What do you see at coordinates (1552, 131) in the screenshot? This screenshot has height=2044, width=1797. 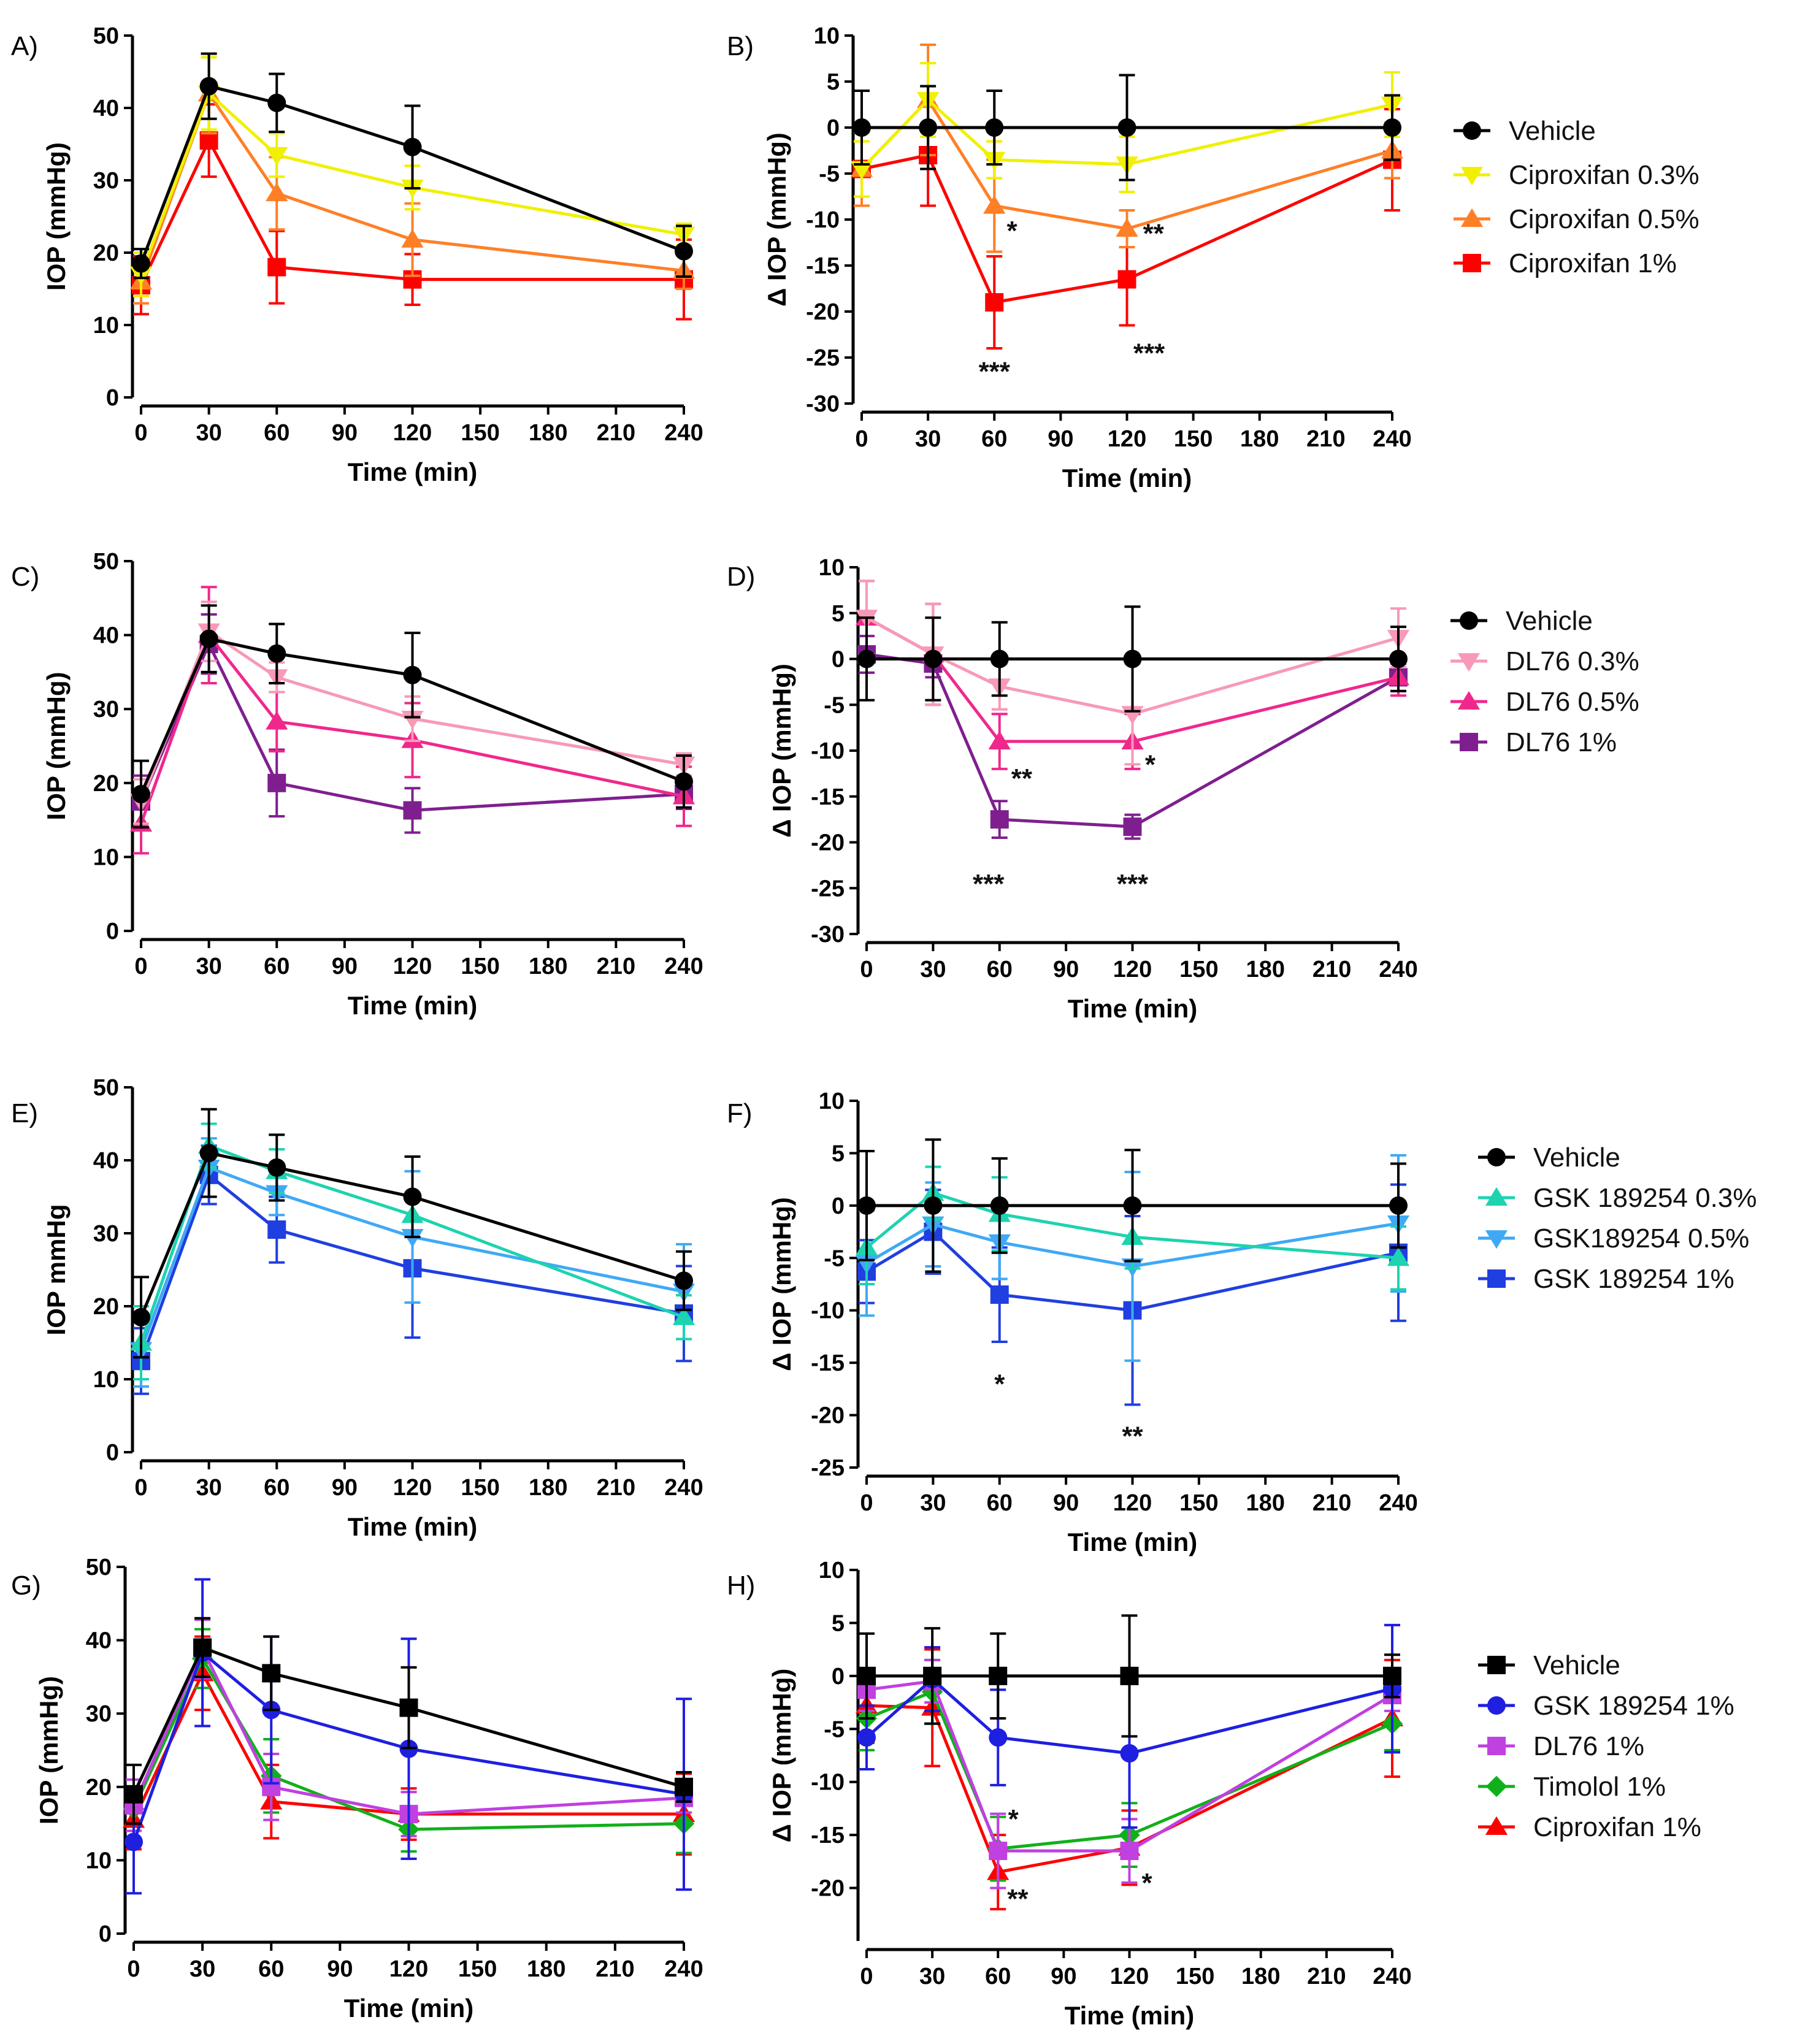 I see `panel-b-legend-label: Vehicle` at bounding box center [1552, 131].